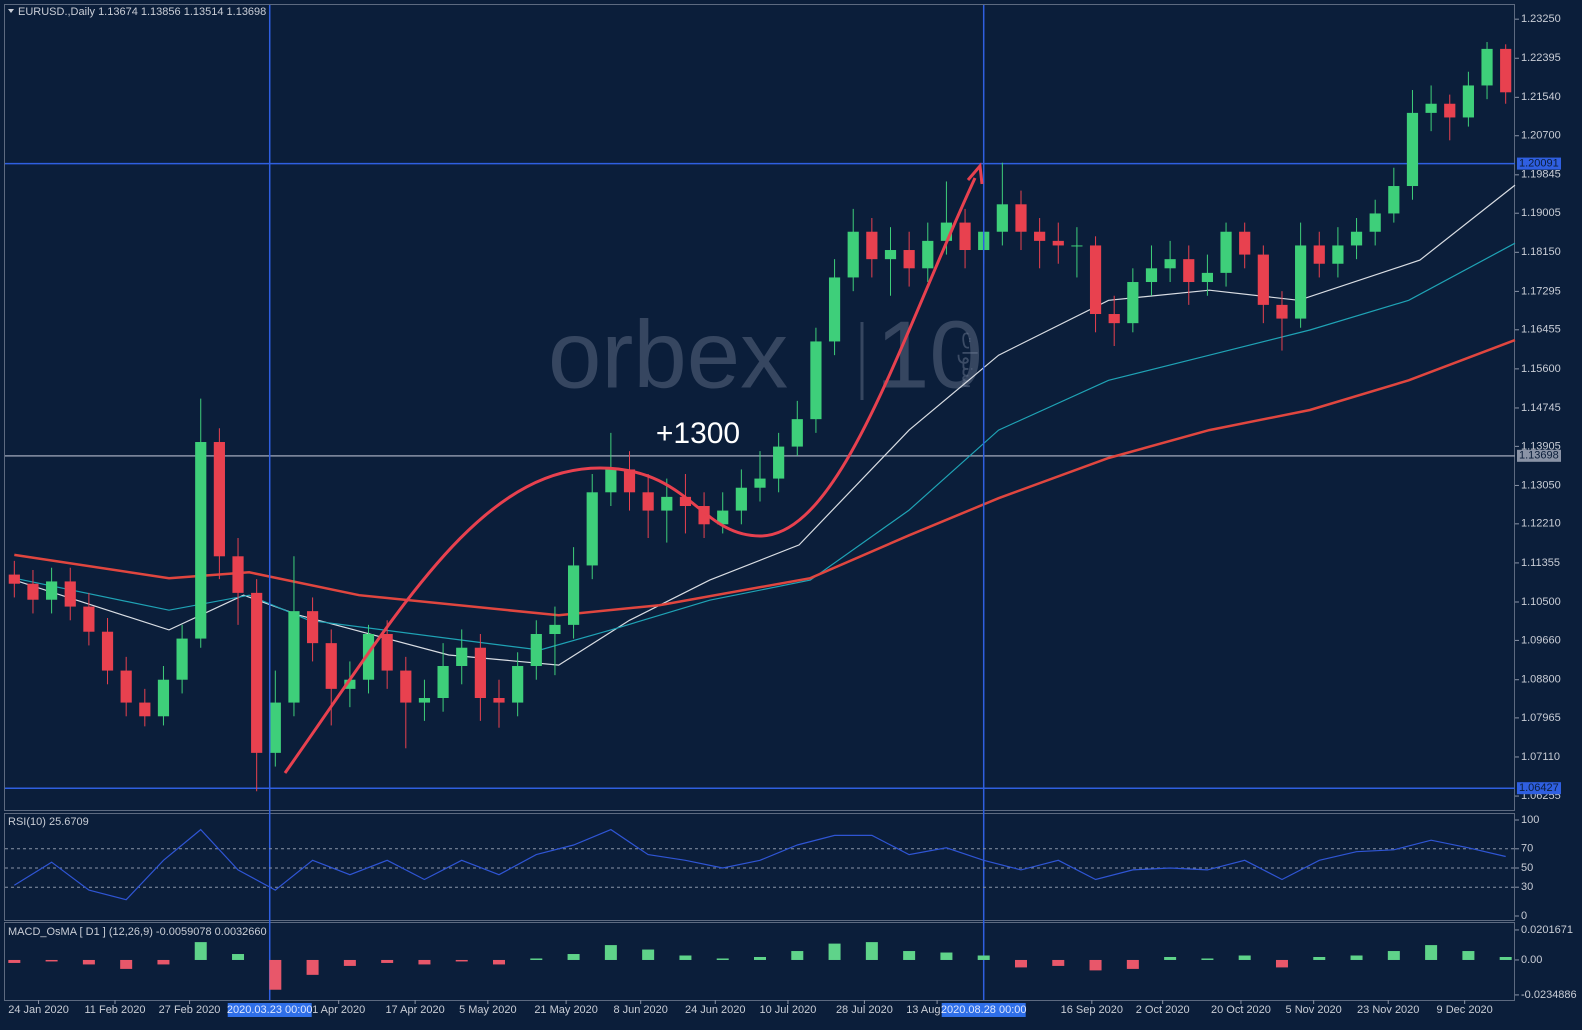 Image resolution: width=1582 pixels, height=1030 pixels. What do you see at coordinates (338, 1010) in the screenshot?
I see `x-tick-label: 1 Apr 2020` at bounding box center [338, 1010].